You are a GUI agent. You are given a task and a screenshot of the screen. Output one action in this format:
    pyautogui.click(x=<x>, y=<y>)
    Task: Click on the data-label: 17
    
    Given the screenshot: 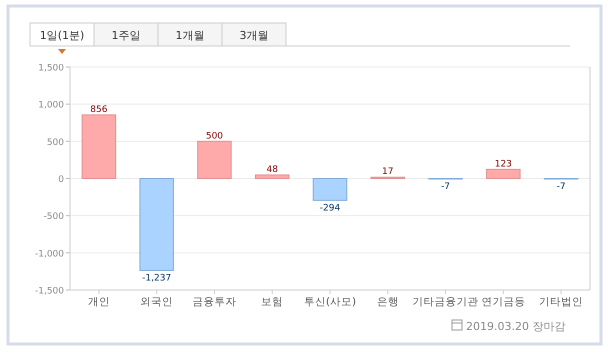 What is the action you would take?
    pyautogui.click(x=388, y=172)
    